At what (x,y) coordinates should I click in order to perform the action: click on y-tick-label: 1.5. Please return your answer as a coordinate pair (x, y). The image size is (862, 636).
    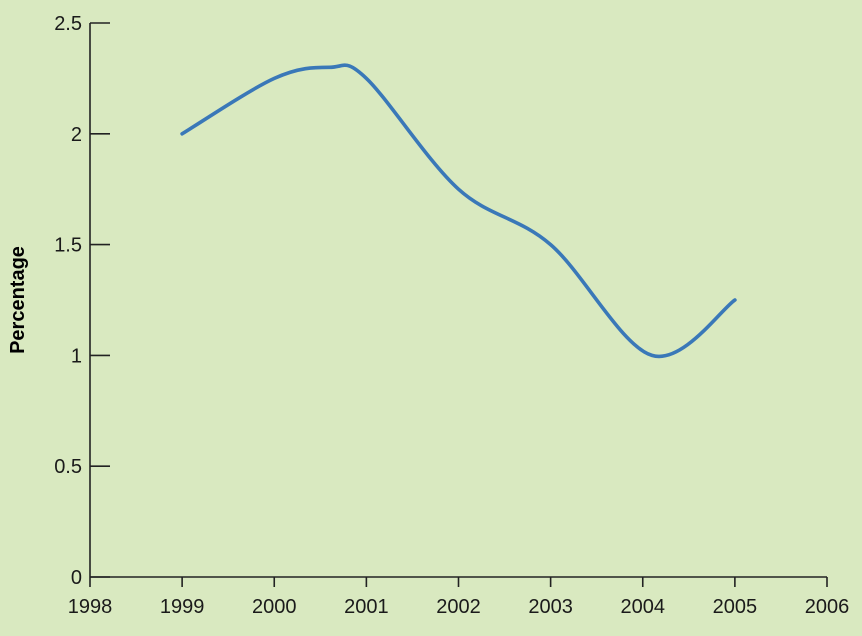
    Looking at the image, I should click on (68, 246).